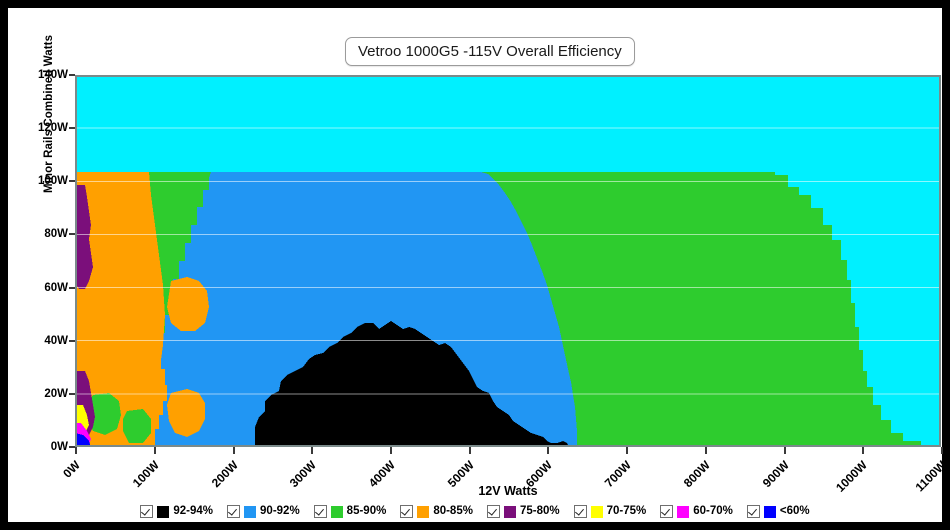 The image size is (950, 530). Describe the element at coordinates (475, 511) in the screenshot. I see `chart-legend: 92-94% 90-92% 85-90% 80-85% 75-80%` at that location.